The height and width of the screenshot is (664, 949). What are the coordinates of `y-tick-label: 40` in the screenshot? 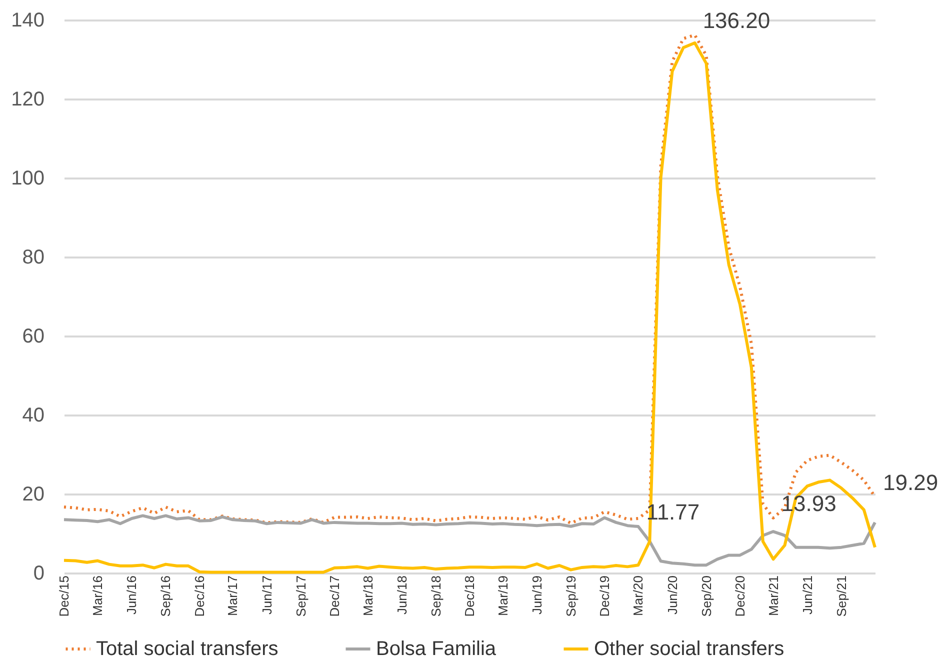 It's located at (33, 415).